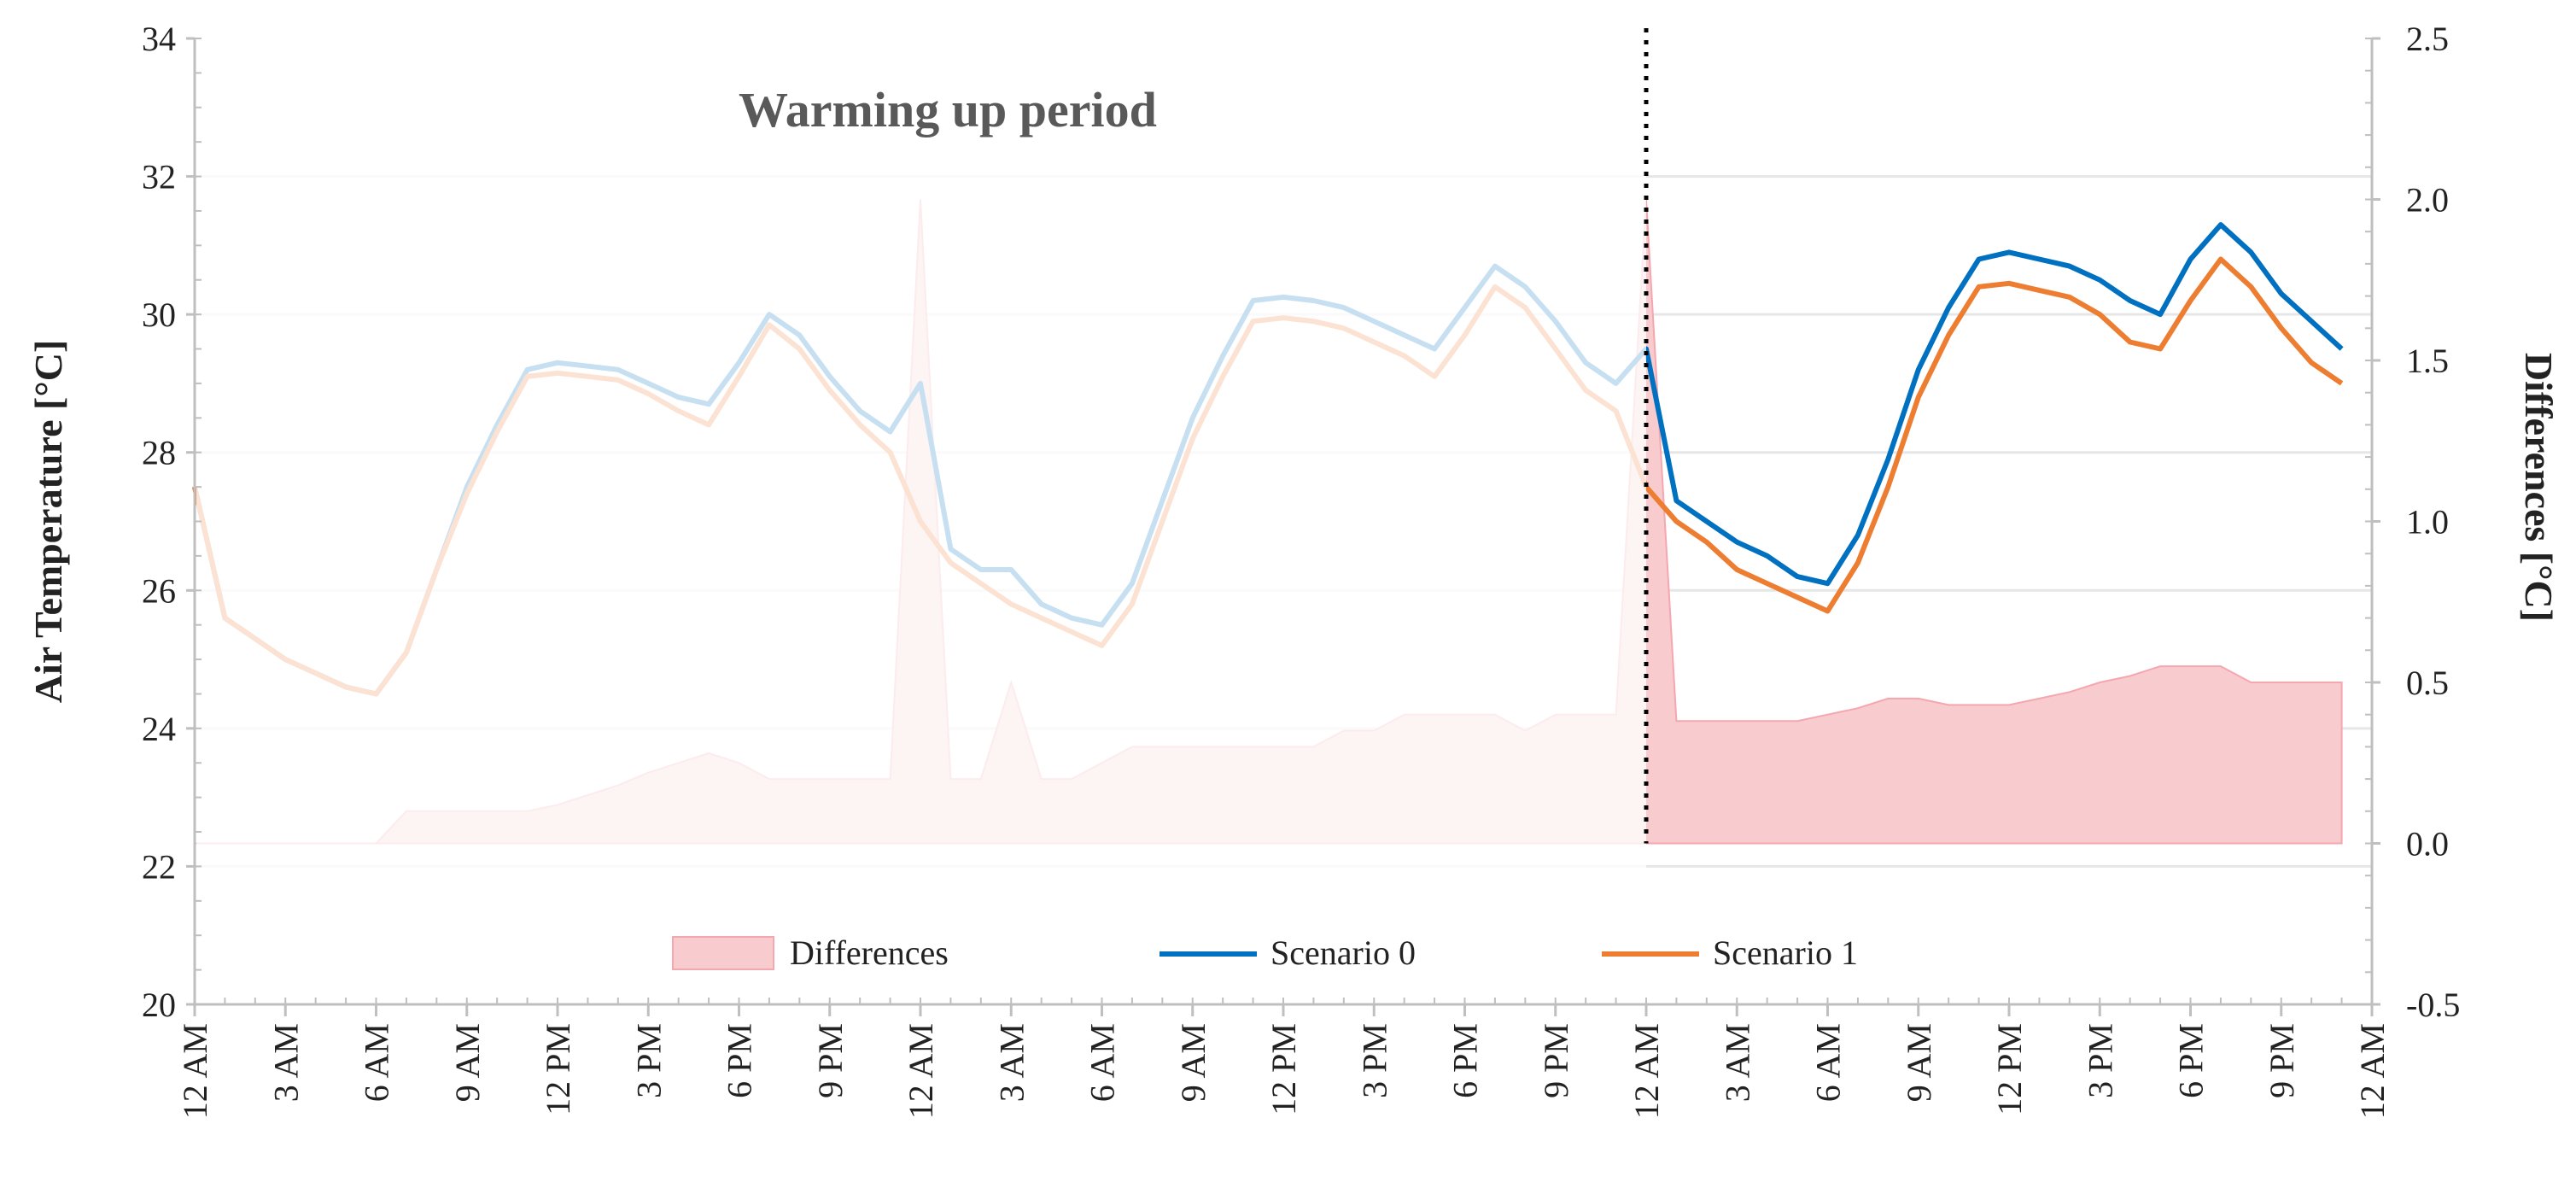 The image size is (2576, 1188). Describe the element at coordinates (2427, 522) in the screenshot. I see `y-right-tick-label: 1.0` at that location.